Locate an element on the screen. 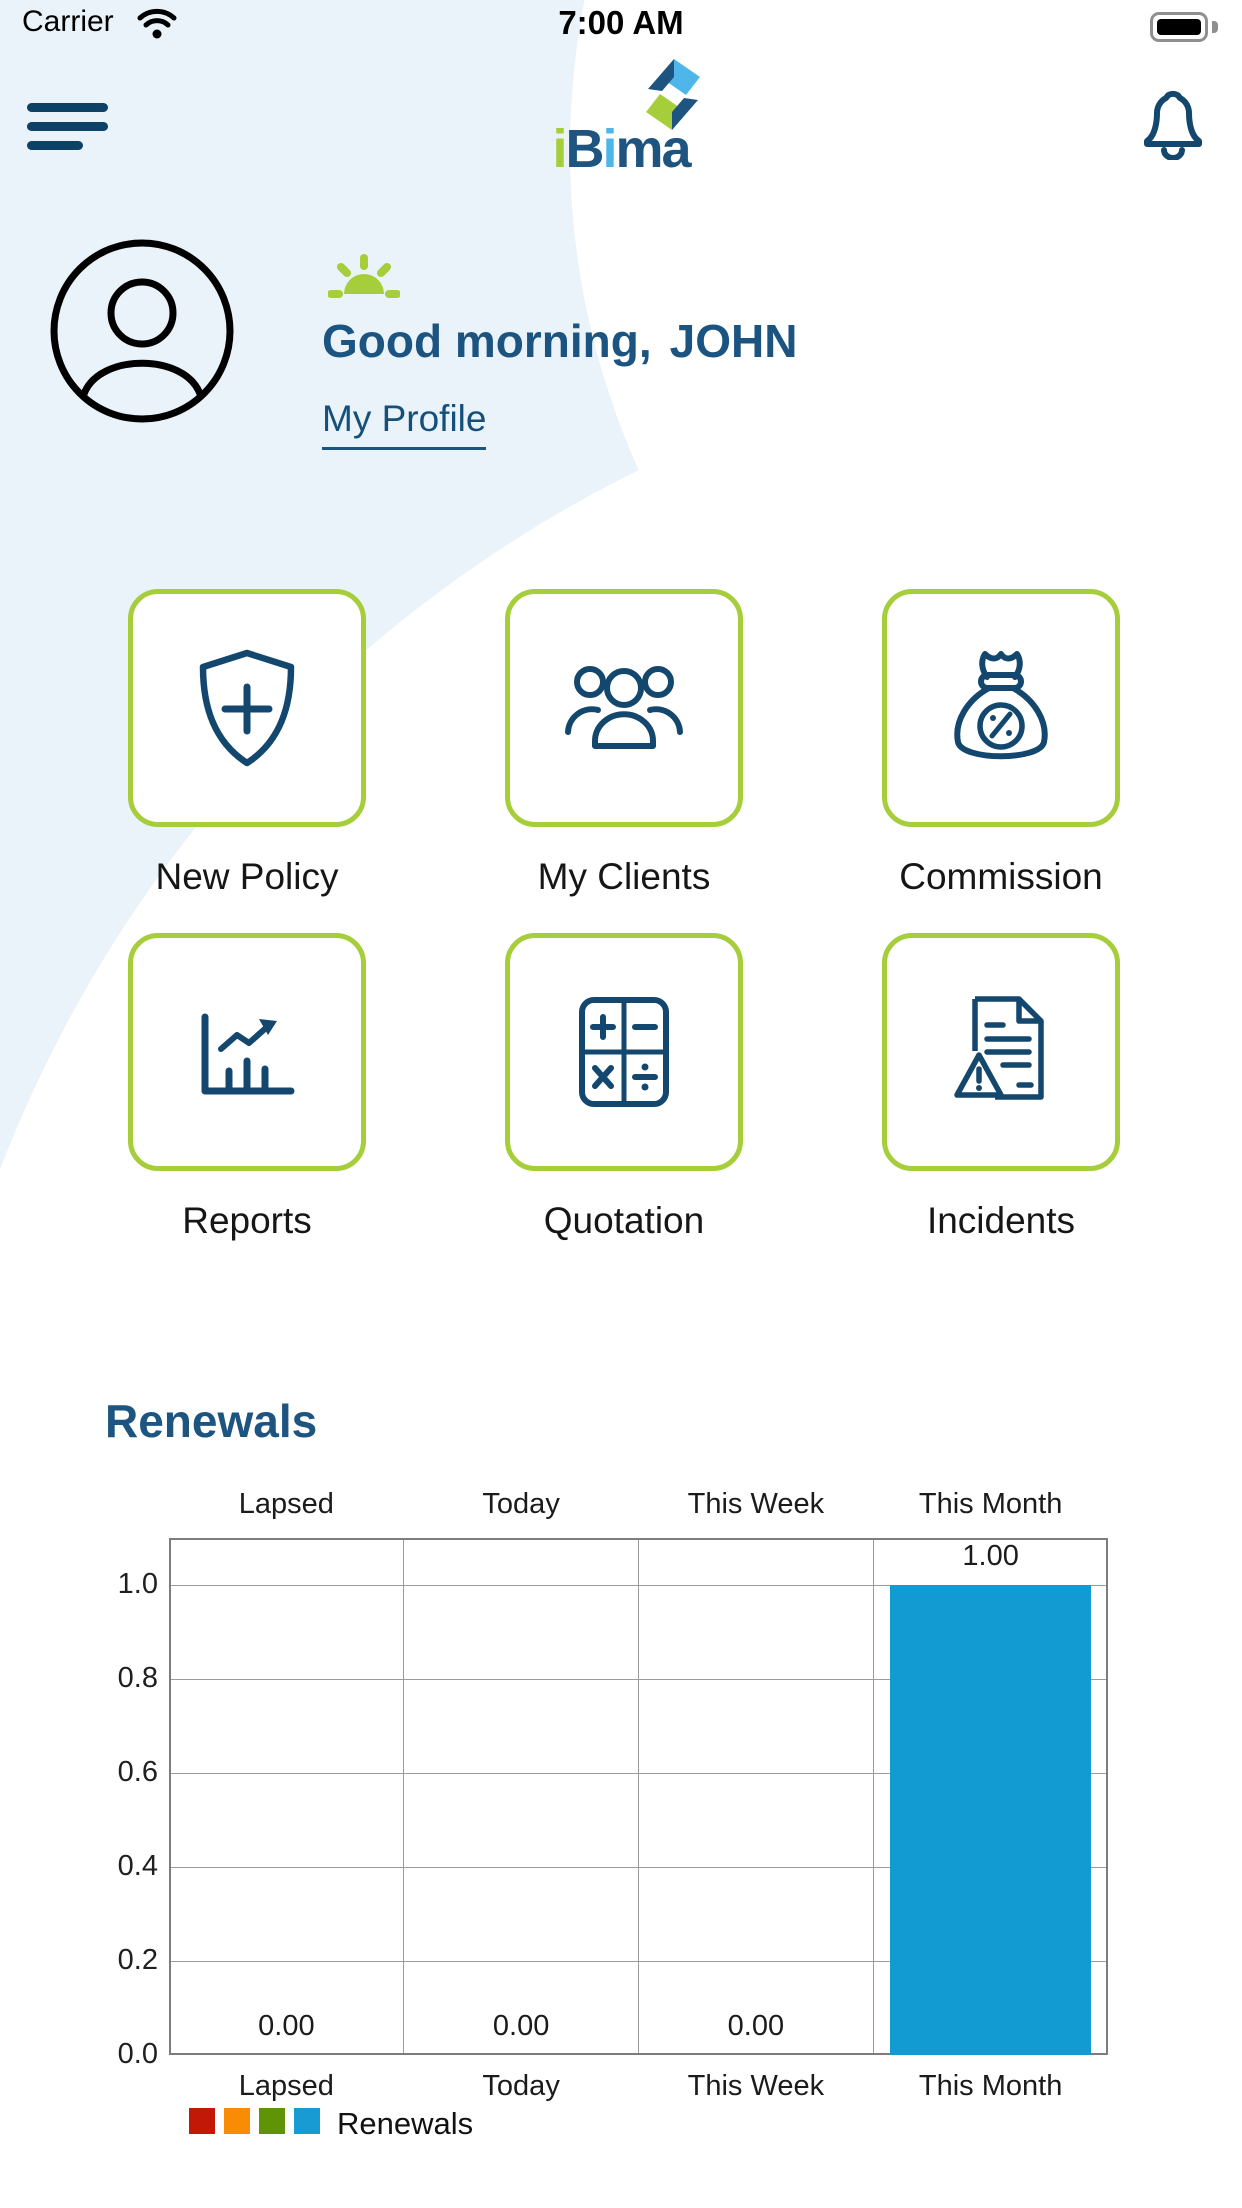  y-axis-tick-label: 0.2 is located at coordinates (137, 1960).